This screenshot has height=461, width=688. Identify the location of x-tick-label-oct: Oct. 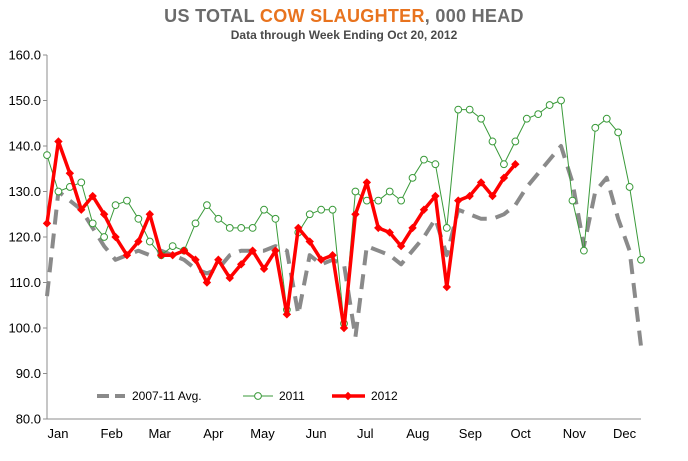
(521, 433).